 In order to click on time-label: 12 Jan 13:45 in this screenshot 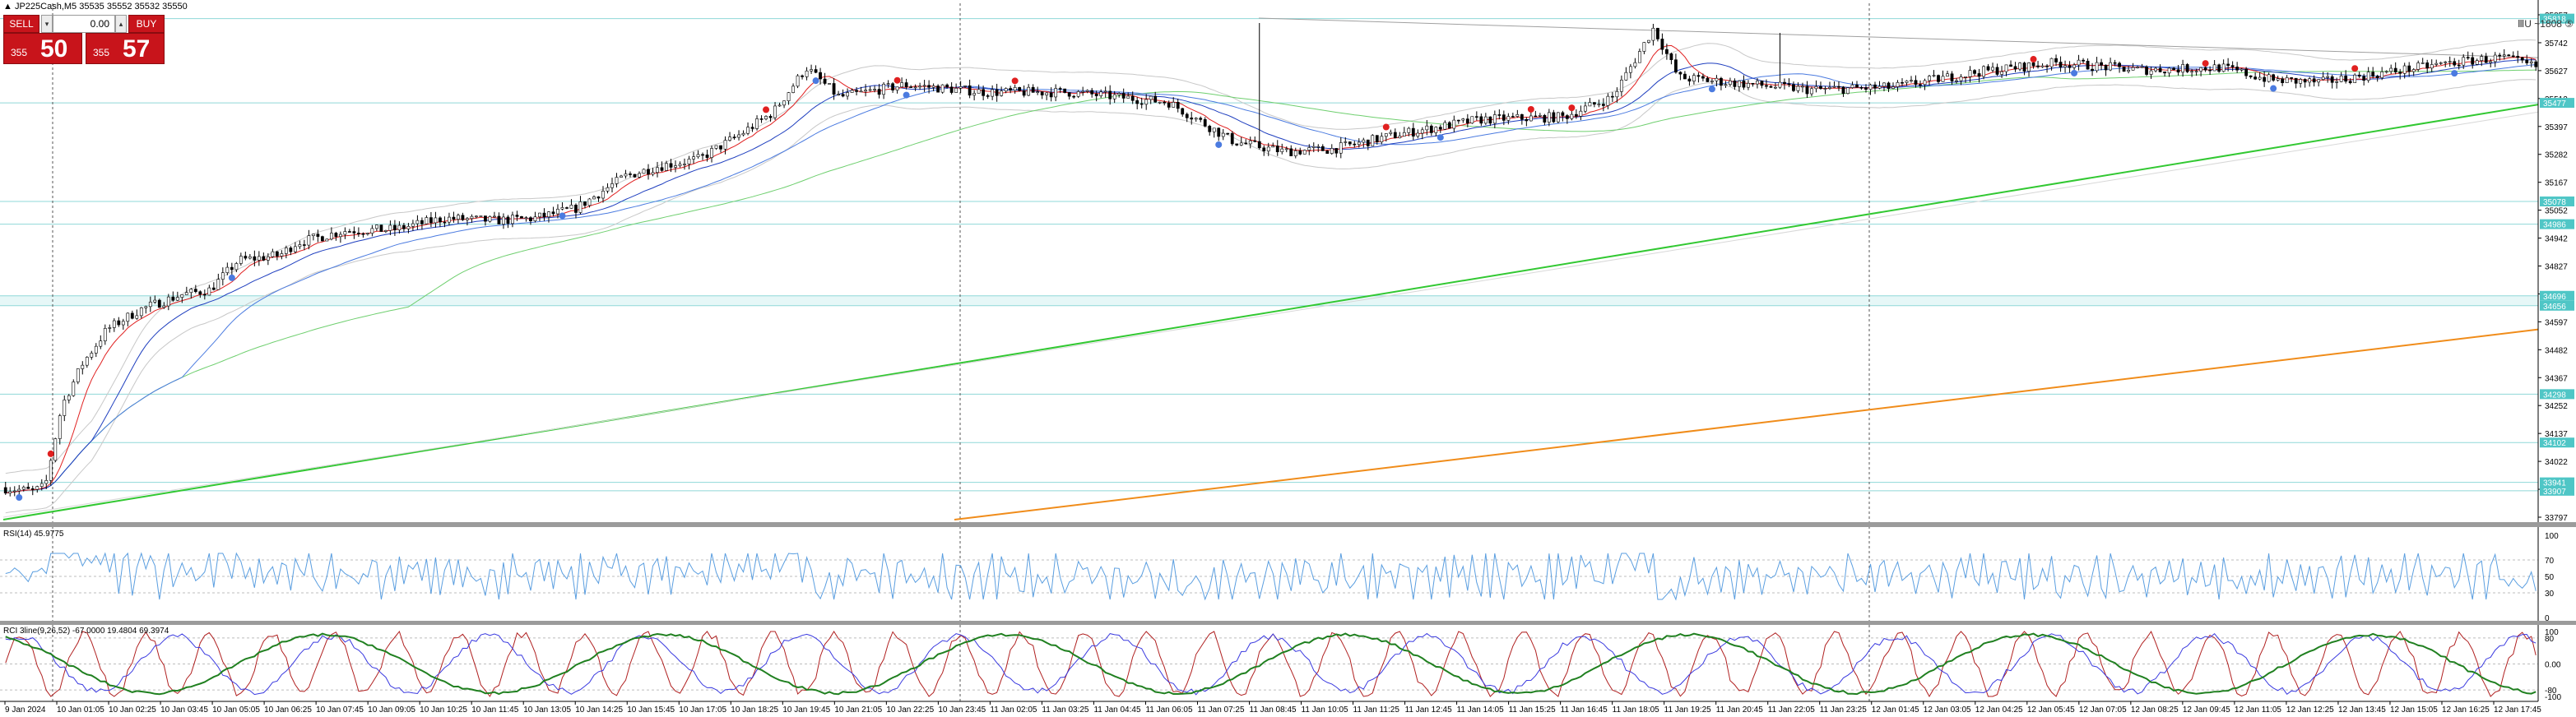, I will do `click(2362, 710)`.